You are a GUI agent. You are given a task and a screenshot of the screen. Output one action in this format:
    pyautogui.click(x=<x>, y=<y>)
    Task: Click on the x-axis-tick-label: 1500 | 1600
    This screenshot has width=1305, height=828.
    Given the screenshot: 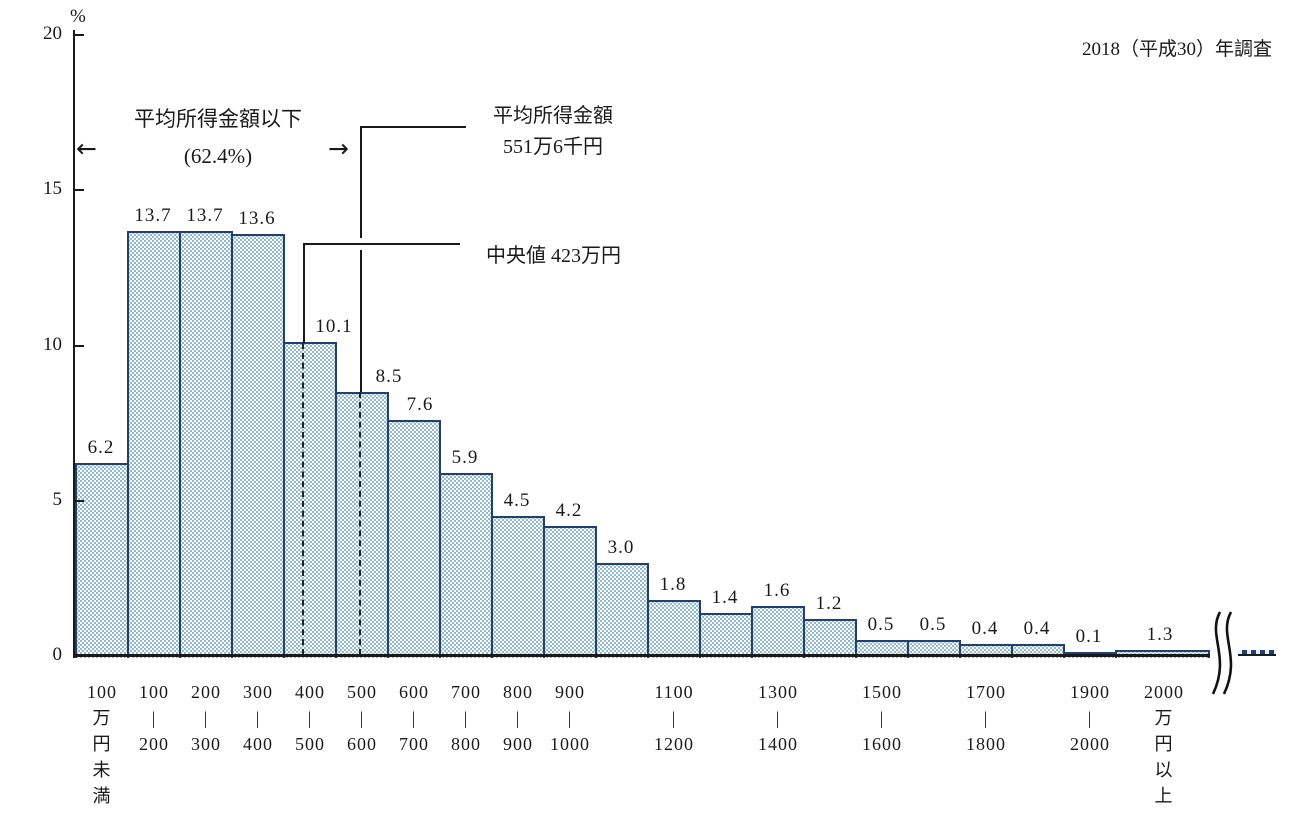 What is the action you would take?
    pyautogui.click(x=882, y=718)
    